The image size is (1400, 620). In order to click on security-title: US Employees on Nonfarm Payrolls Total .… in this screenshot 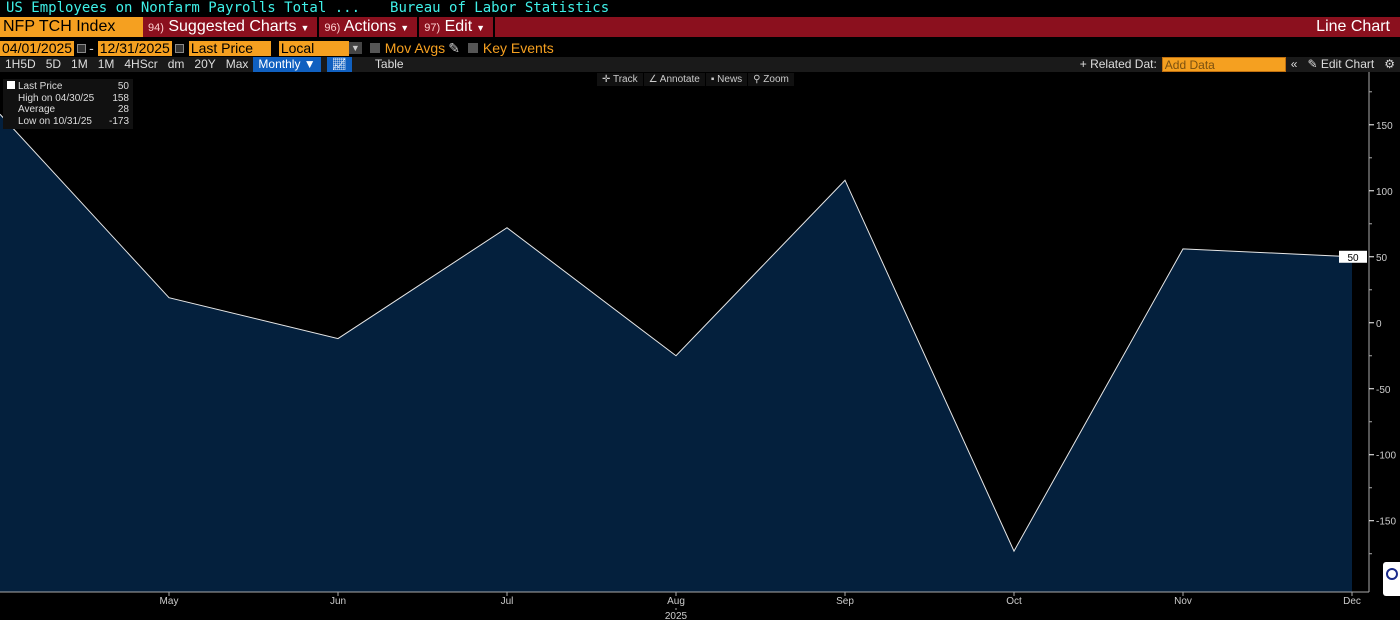, I will do `click(183, 8)`.